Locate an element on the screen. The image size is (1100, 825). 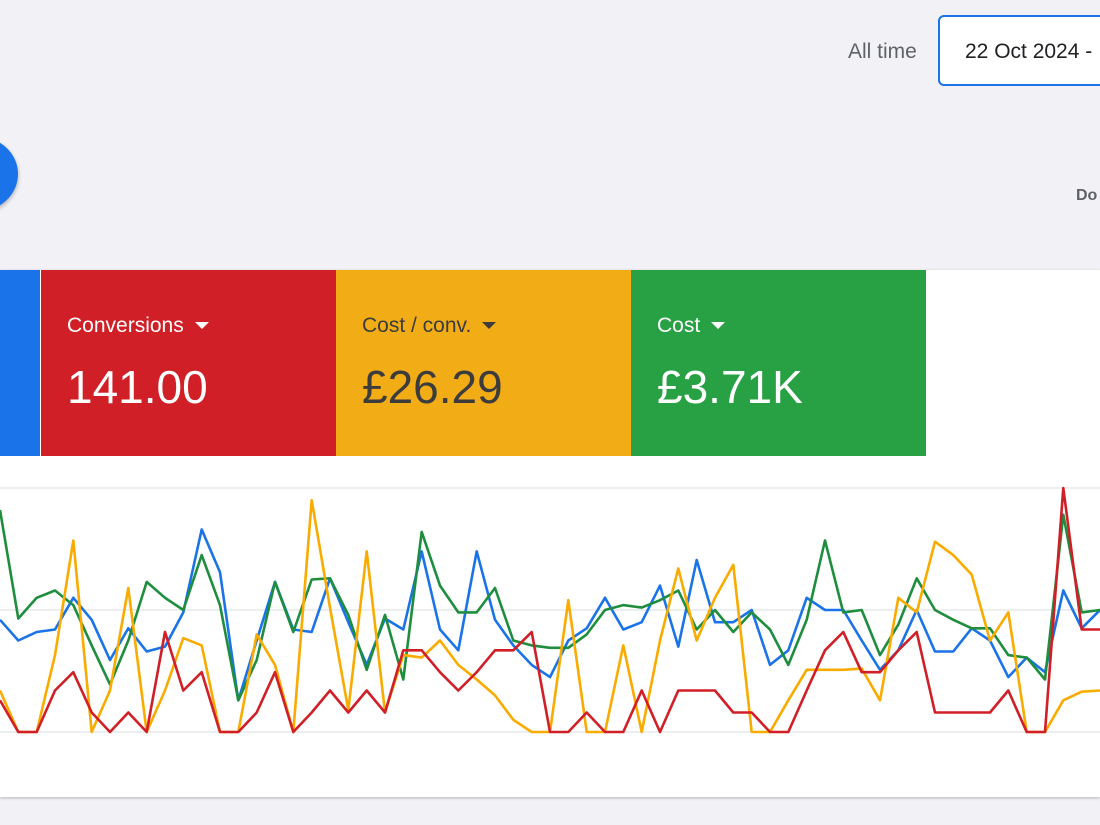
metric-card: Cost £3.71K is located at coordinates (778, 363).